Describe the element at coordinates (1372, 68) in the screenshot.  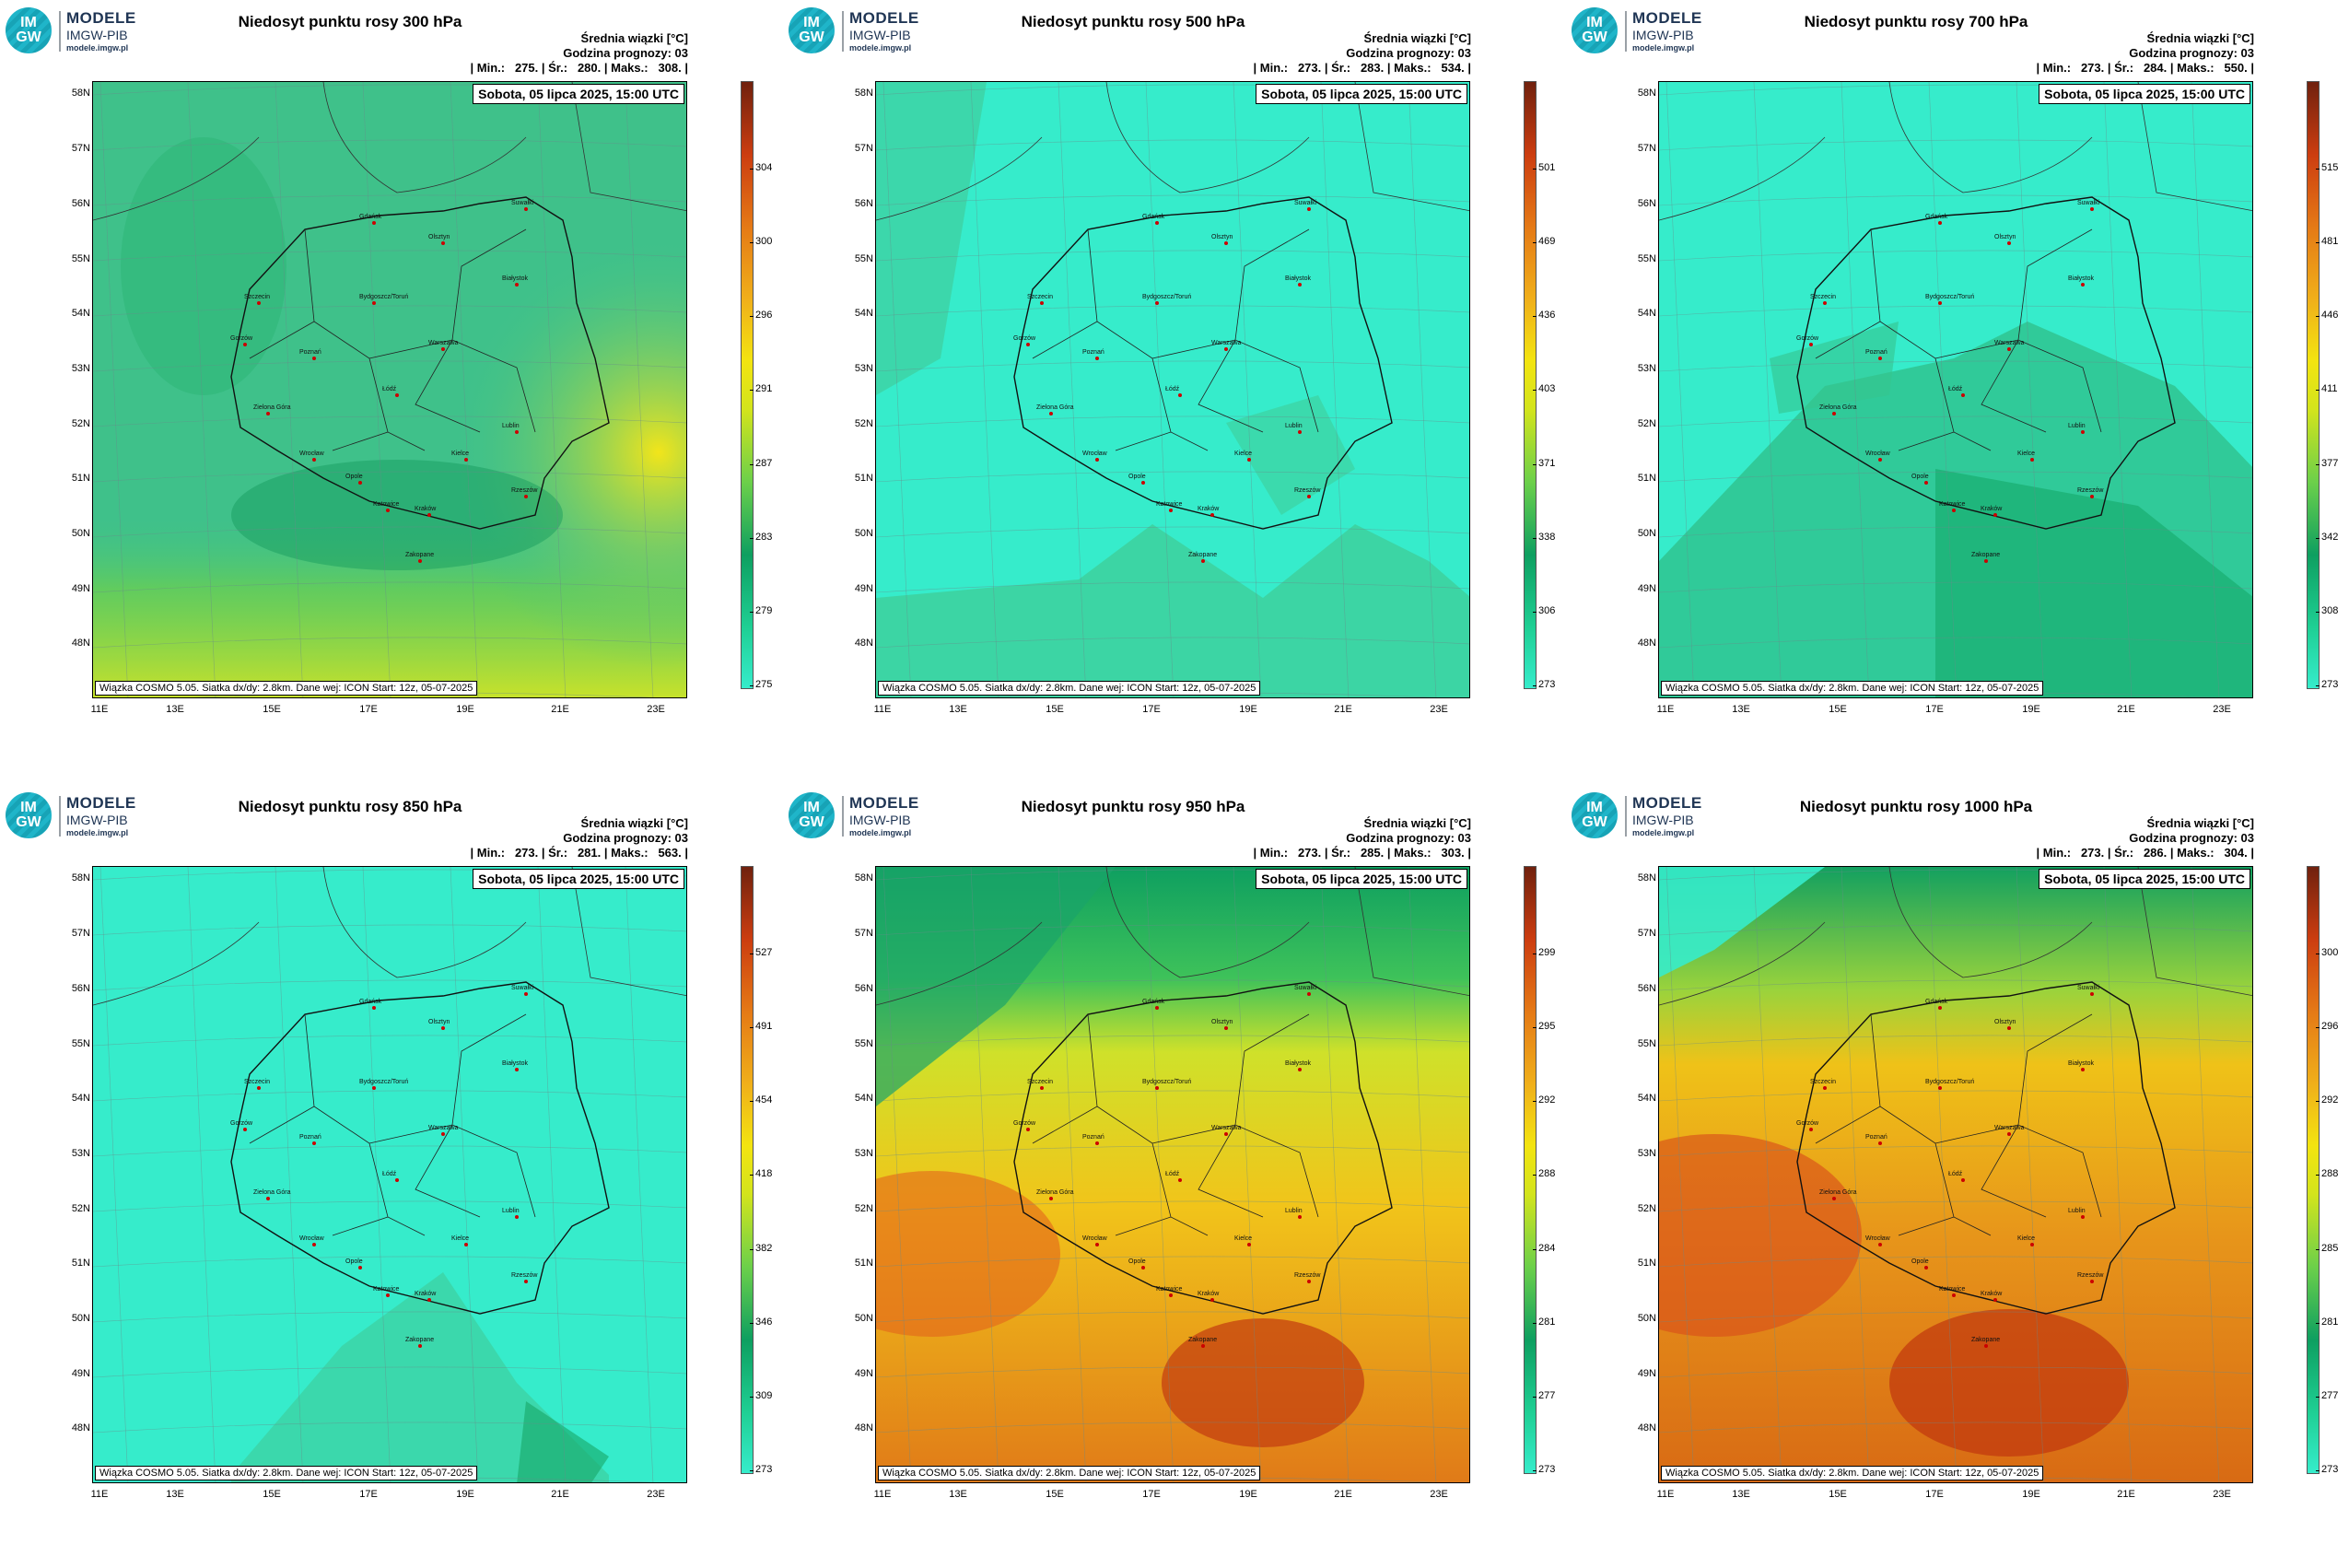
I see `stat-avg: 283.` at that location.